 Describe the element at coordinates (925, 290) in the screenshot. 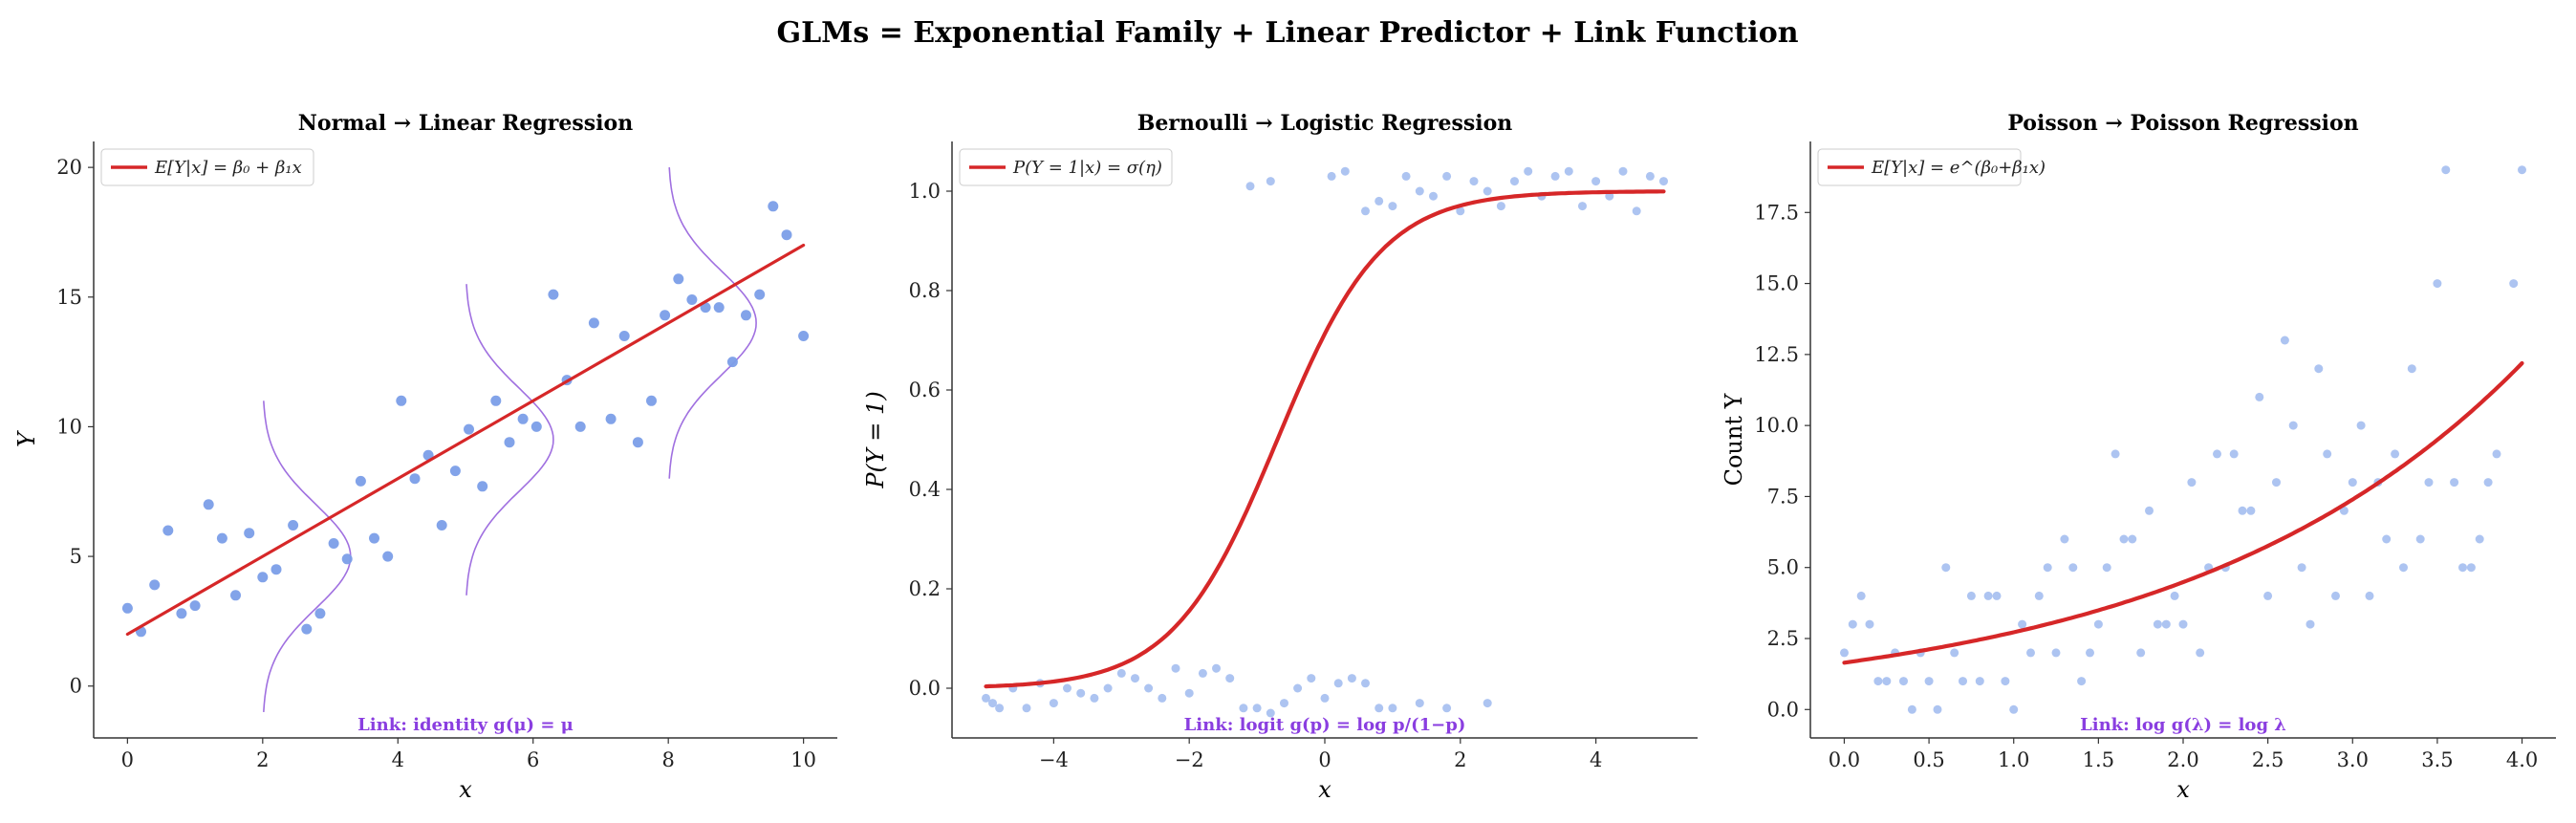

I see `y-tick-label: 0.8` at that location.